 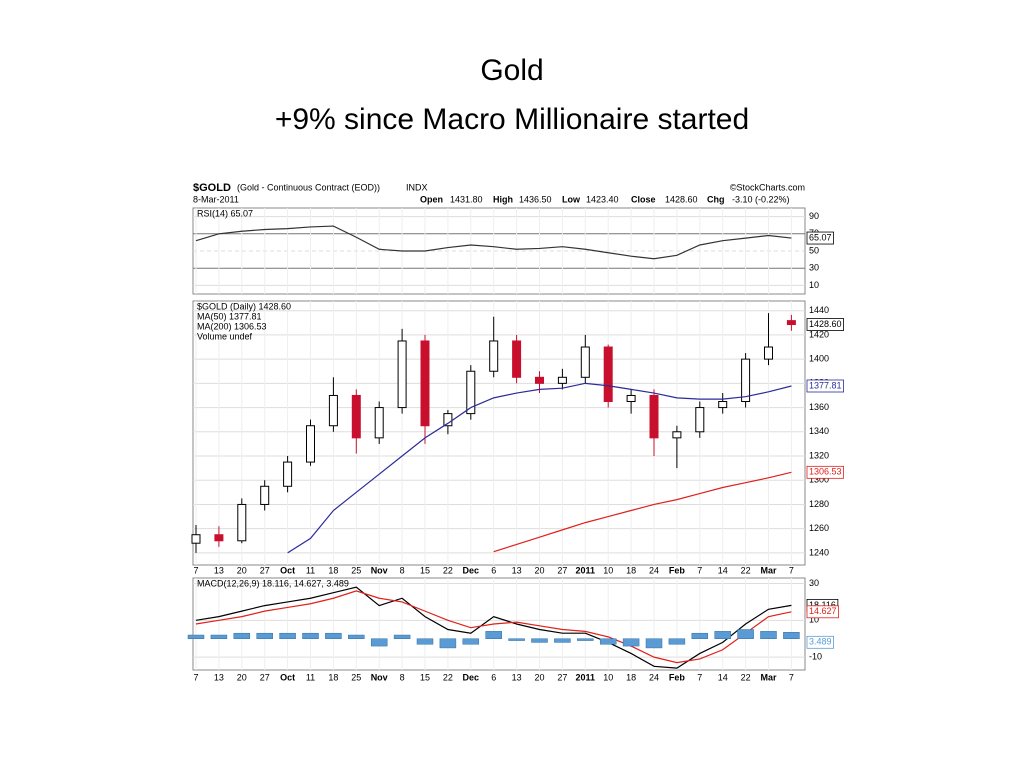 What do you see at coordinates (493, 677) in the screenshot?
I see `x-tick-label: 6` at bounding box center [493, 677].